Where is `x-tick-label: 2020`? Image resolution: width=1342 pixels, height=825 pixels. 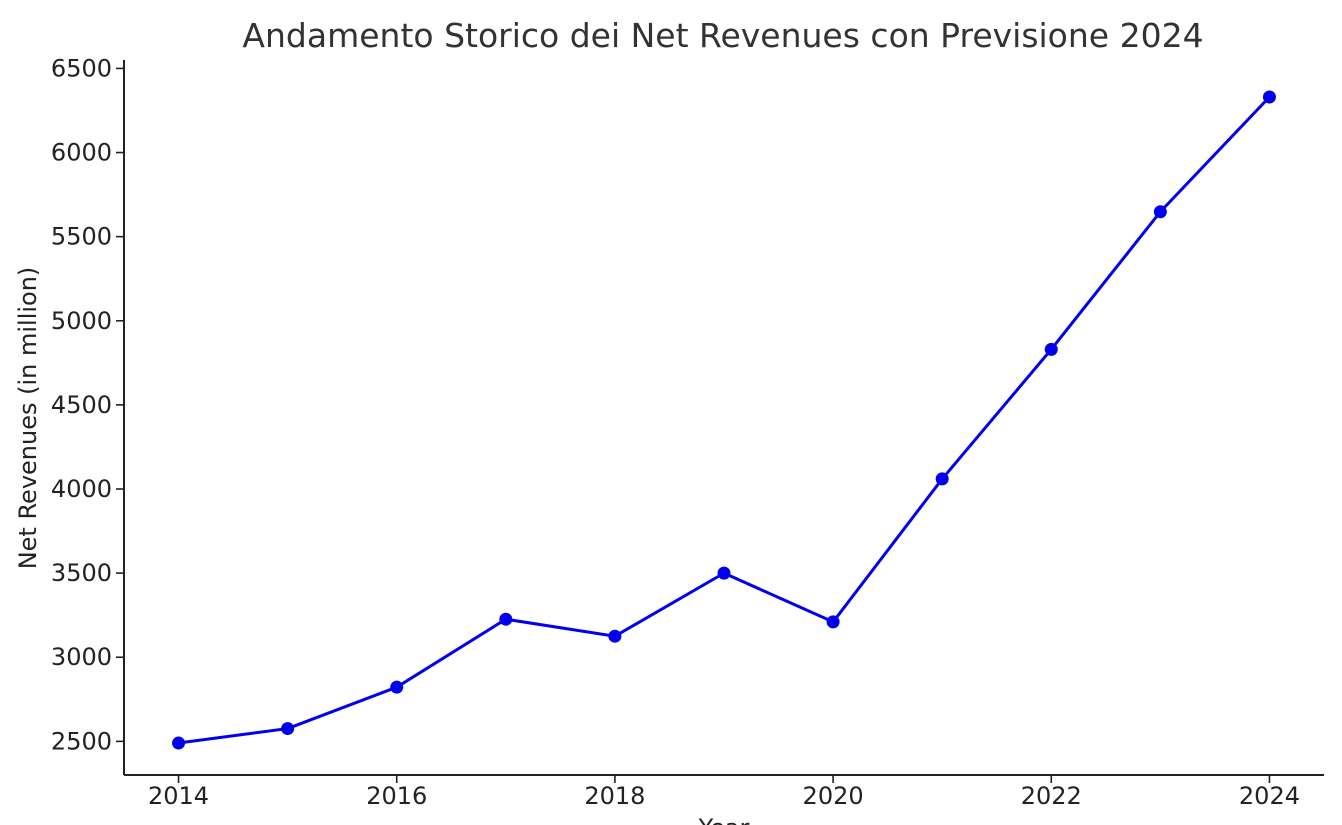
x-tick-label: 2020 is located at coordinates (833, 796).